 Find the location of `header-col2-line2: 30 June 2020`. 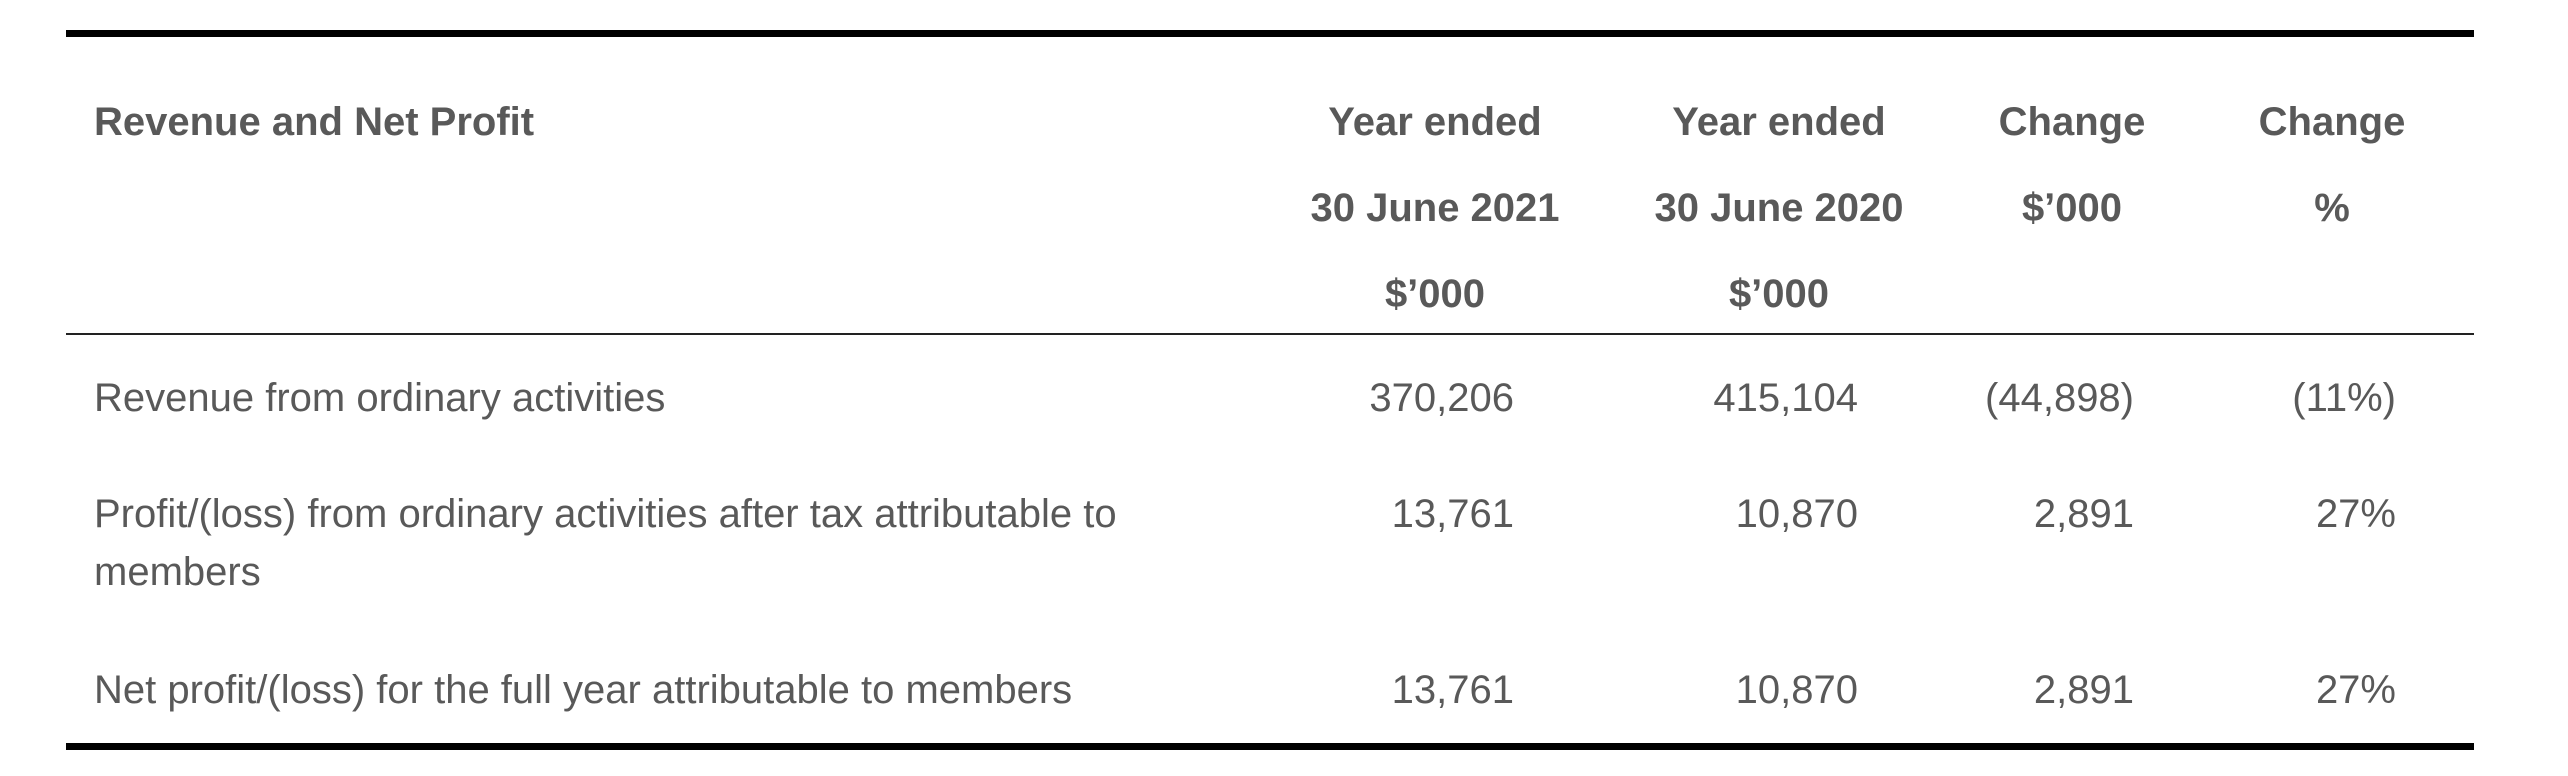

header-col2-line2: 30 June 2020 is located at coordinates (1779, 208).